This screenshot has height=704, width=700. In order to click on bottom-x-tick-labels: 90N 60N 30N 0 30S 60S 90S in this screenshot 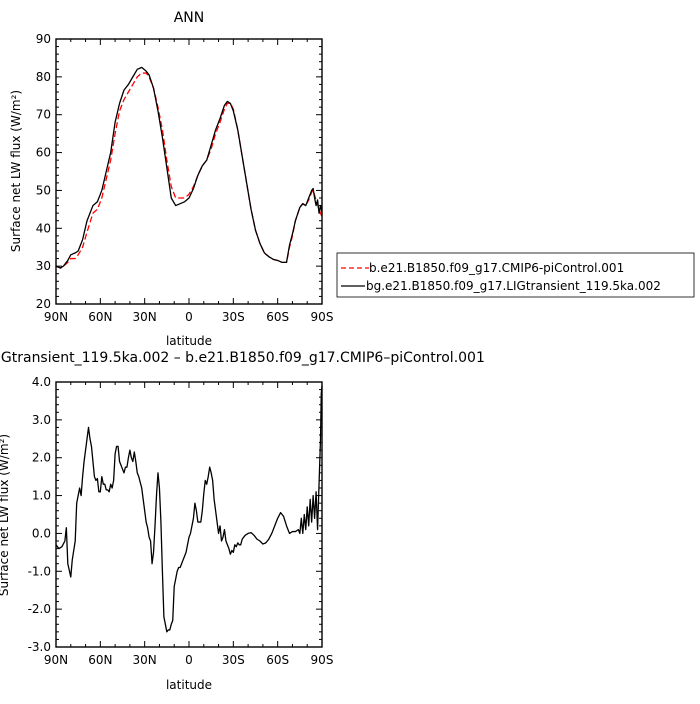, I will do `click(189, 660)`.